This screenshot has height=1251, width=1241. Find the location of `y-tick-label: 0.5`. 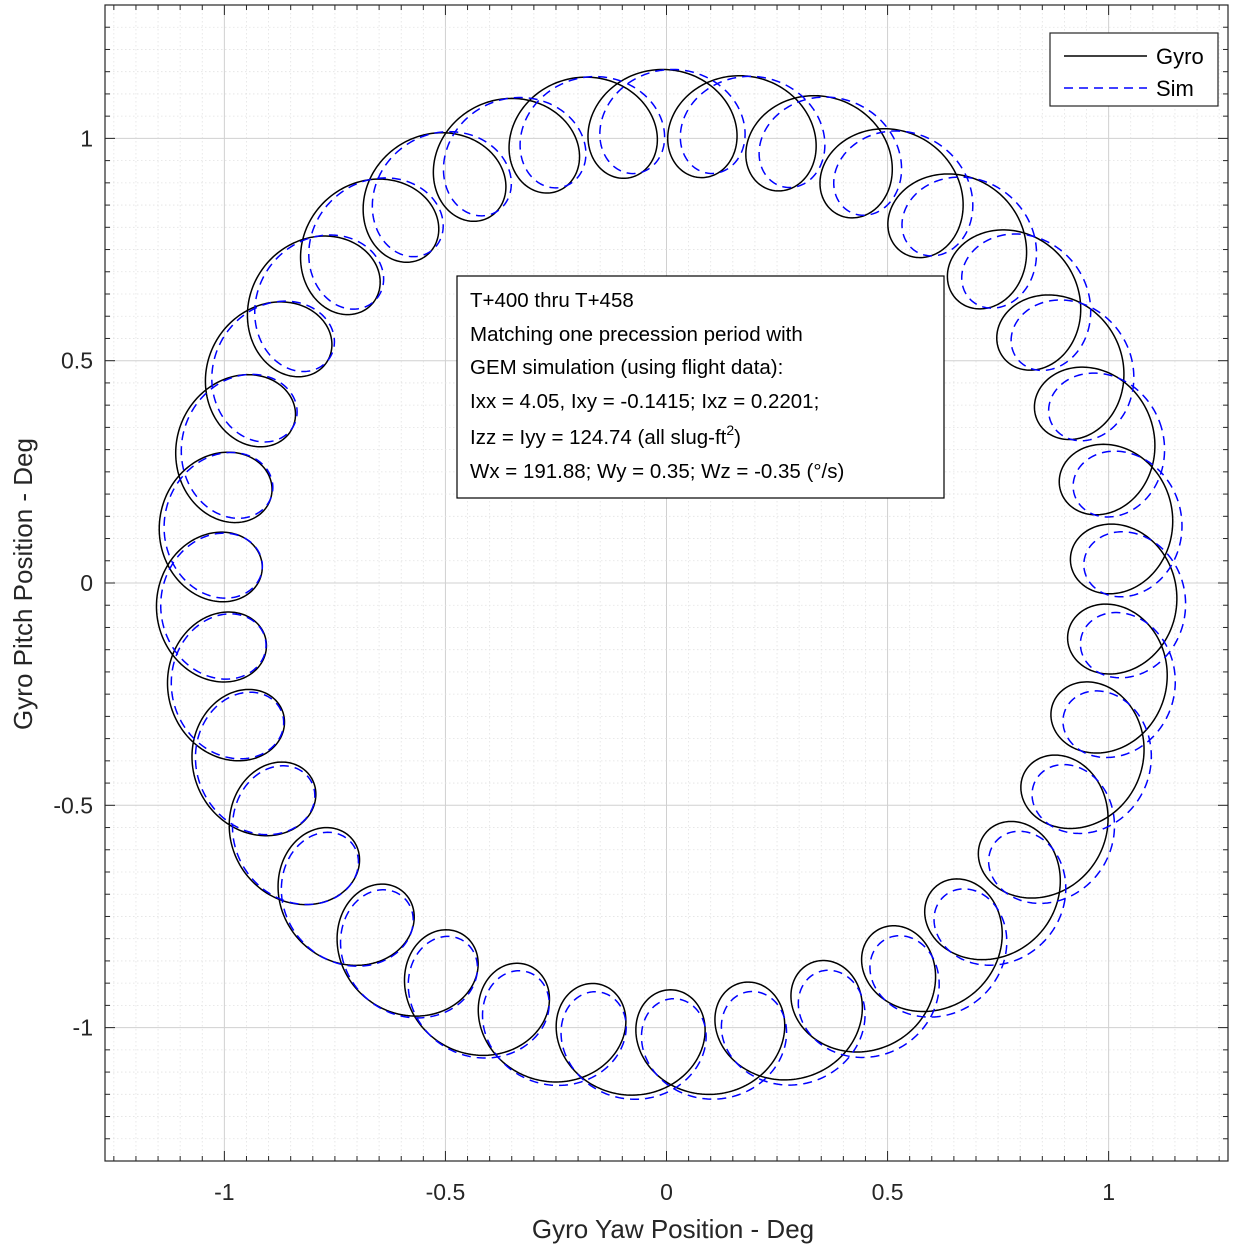

y-tick-label: 0.5 is located at coordinates (77, 361).